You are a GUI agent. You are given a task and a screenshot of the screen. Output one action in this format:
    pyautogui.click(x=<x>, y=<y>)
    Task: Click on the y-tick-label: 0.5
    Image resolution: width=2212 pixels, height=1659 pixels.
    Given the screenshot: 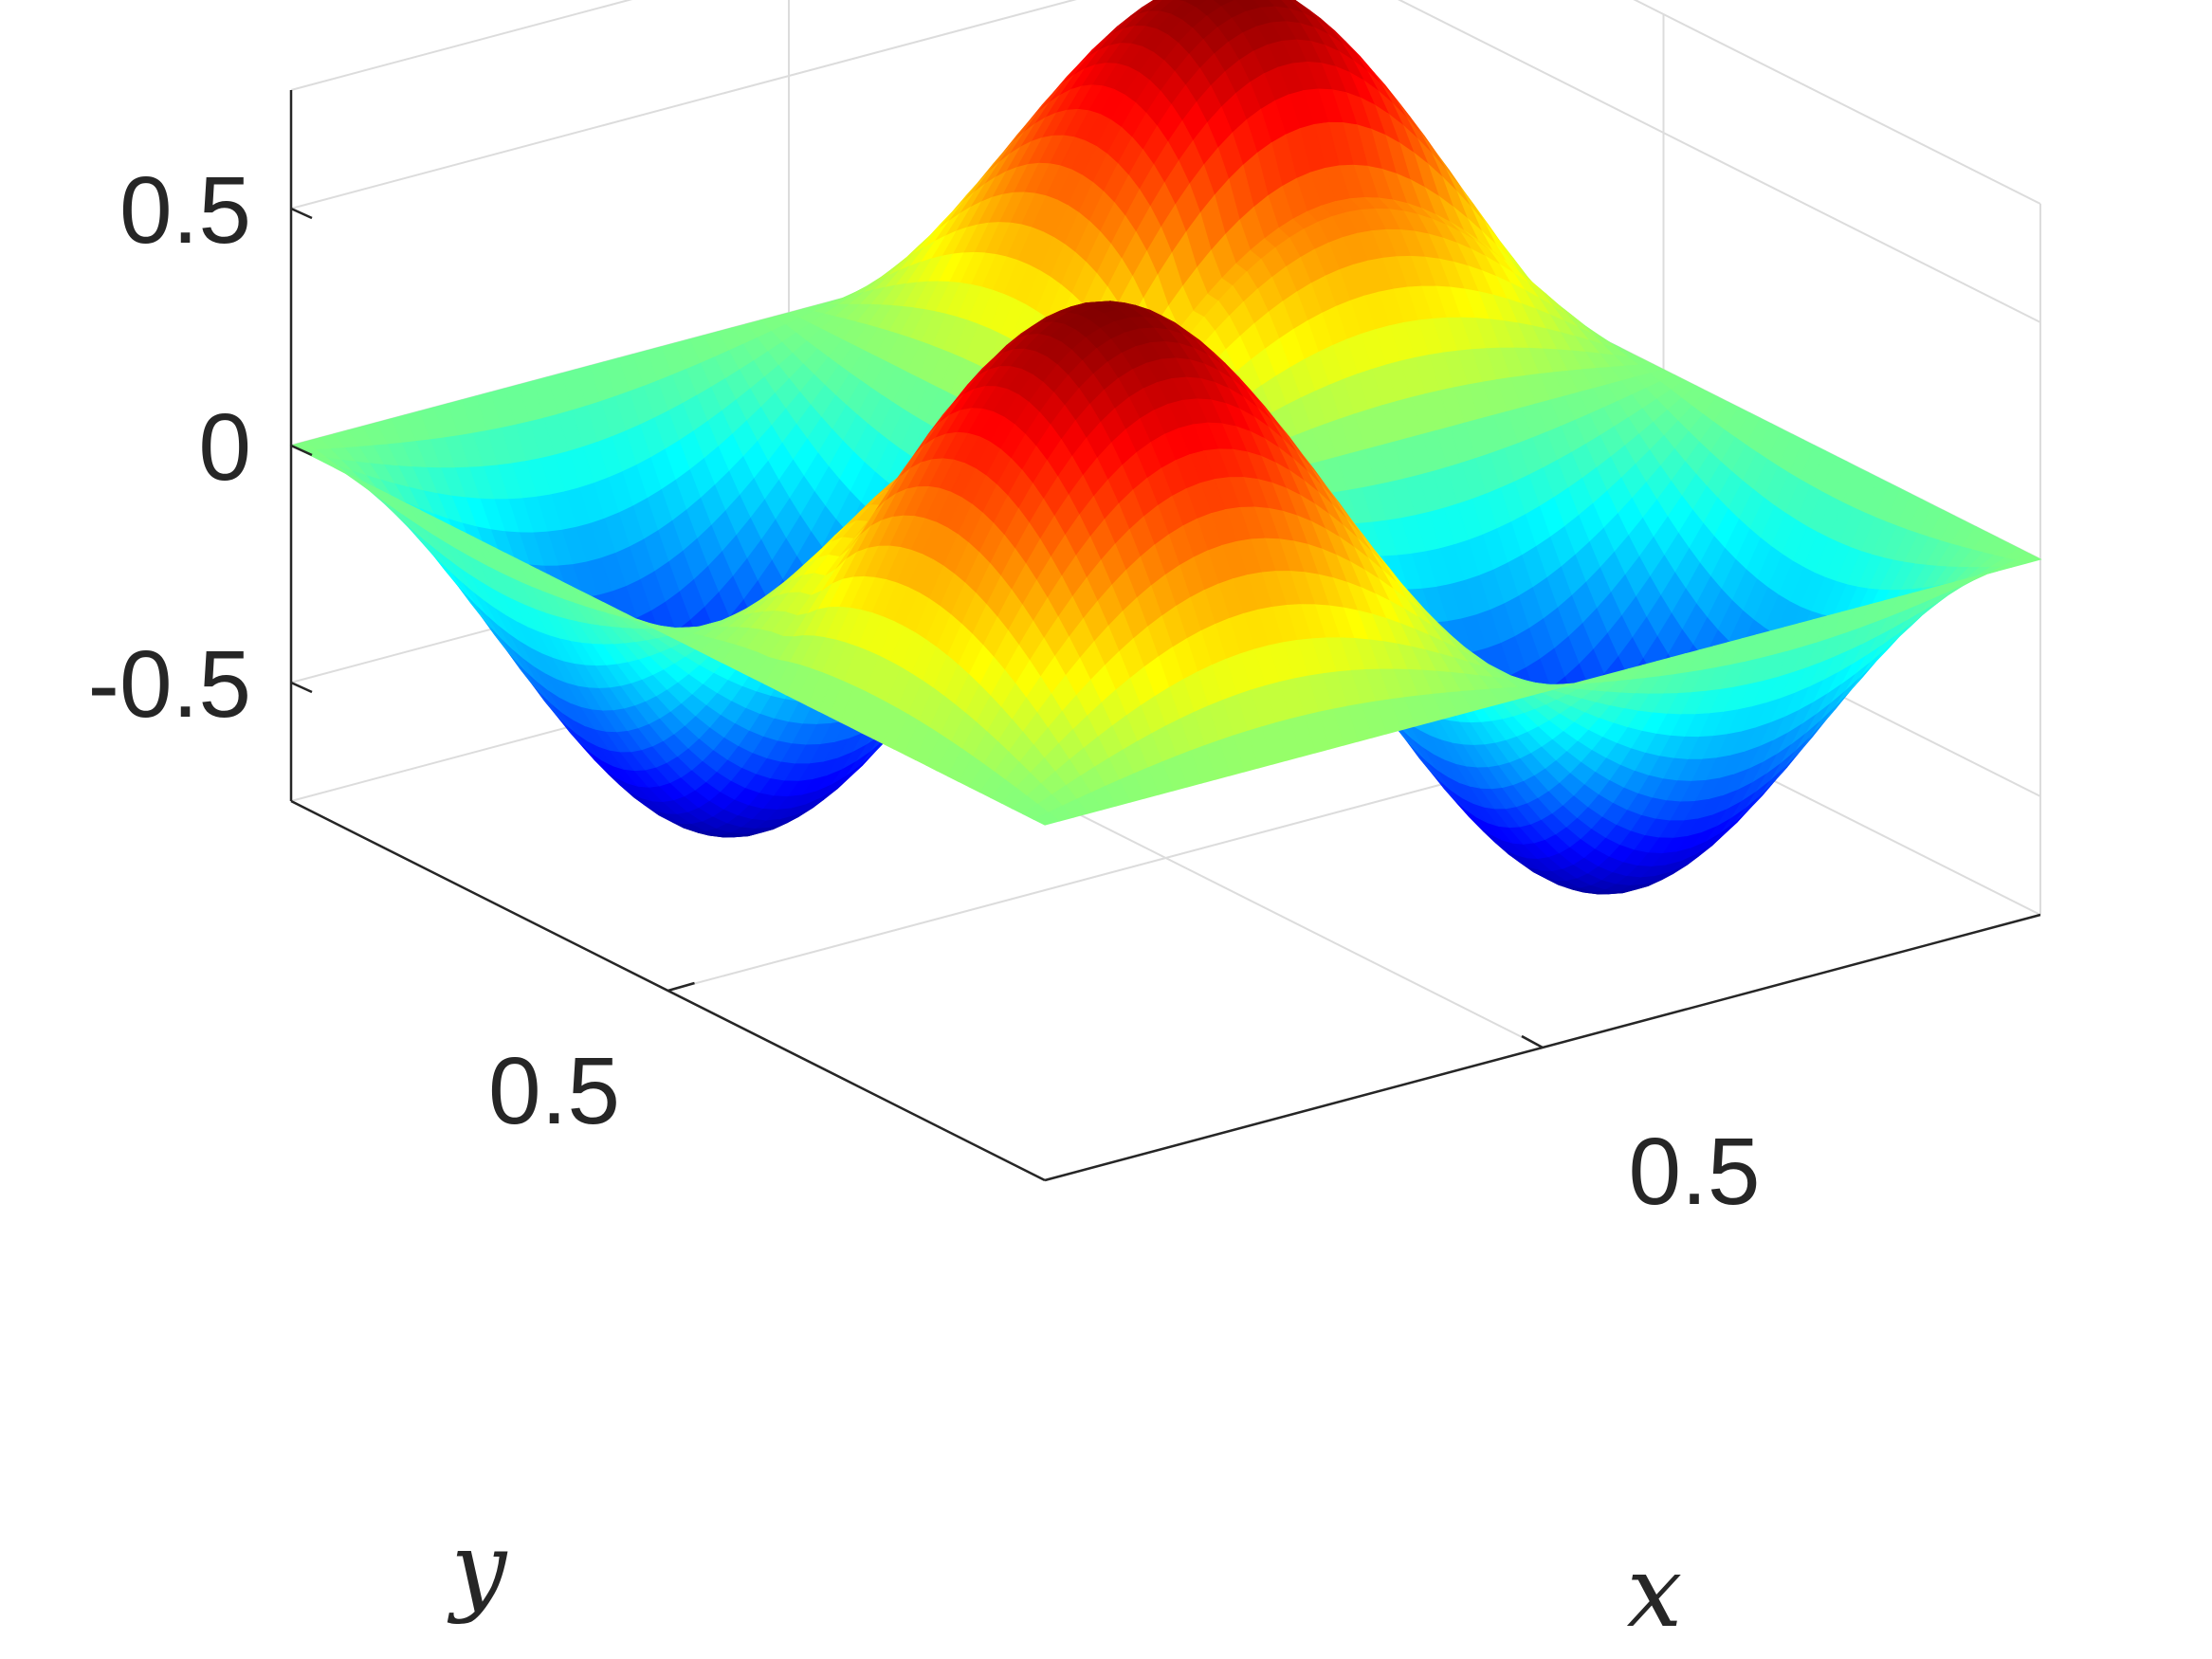 What is the action you would take?
    pyautogui.click(x=554, y=1091)
    